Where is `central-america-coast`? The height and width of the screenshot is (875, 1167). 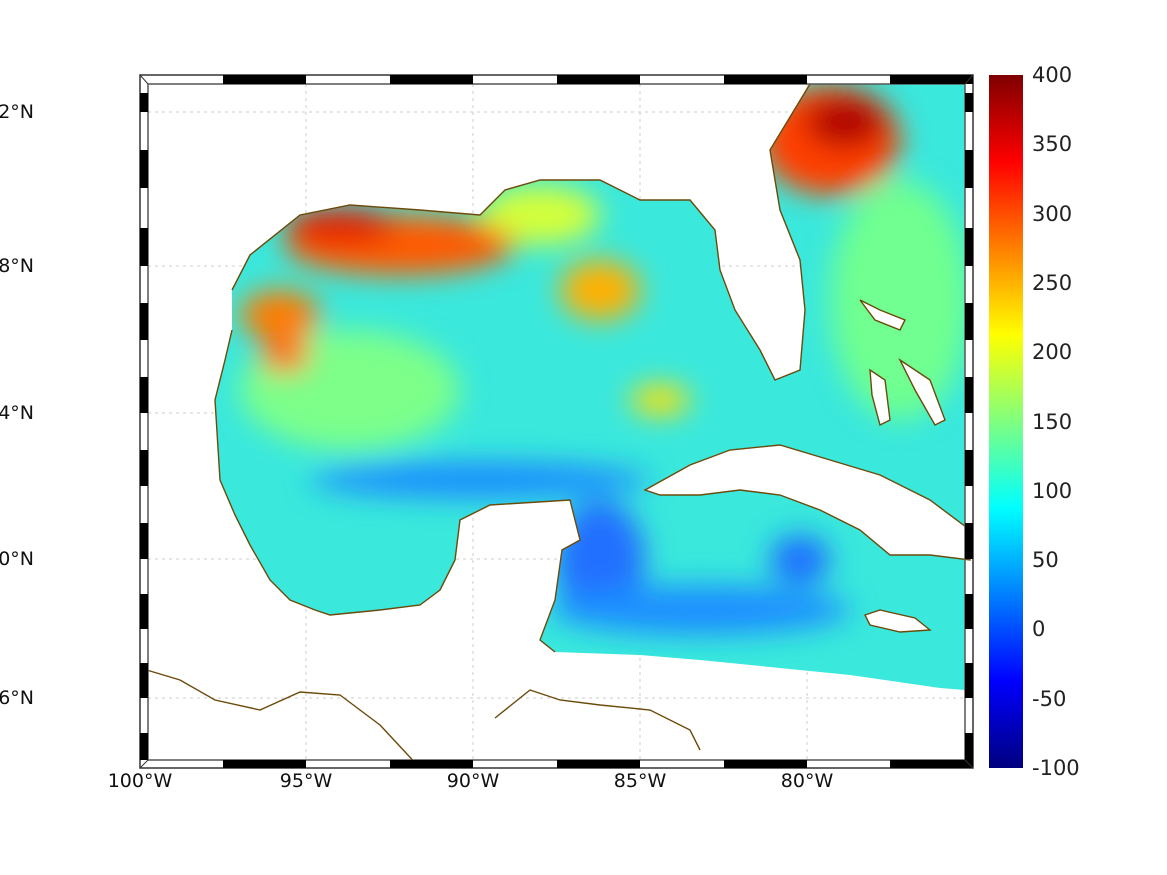 central-america-coast is located at coordinates (420, 718).